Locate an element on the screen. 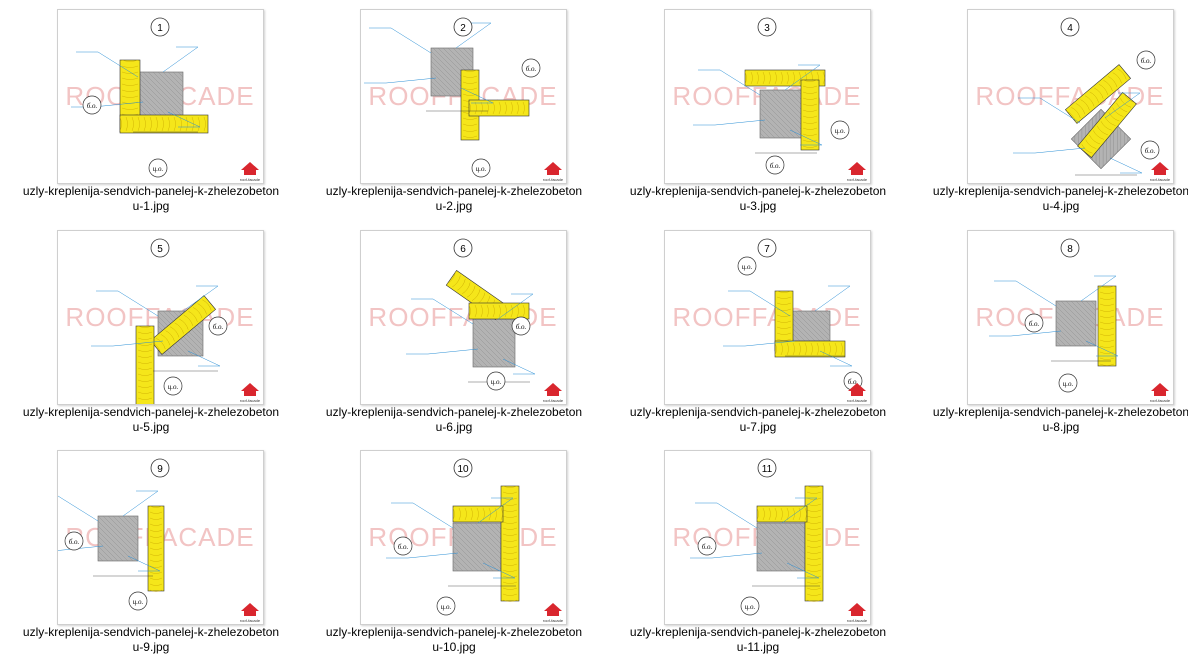 This screenshot has width=1188, height=672. svg-text: 6 is located at coordinates (463, 249).